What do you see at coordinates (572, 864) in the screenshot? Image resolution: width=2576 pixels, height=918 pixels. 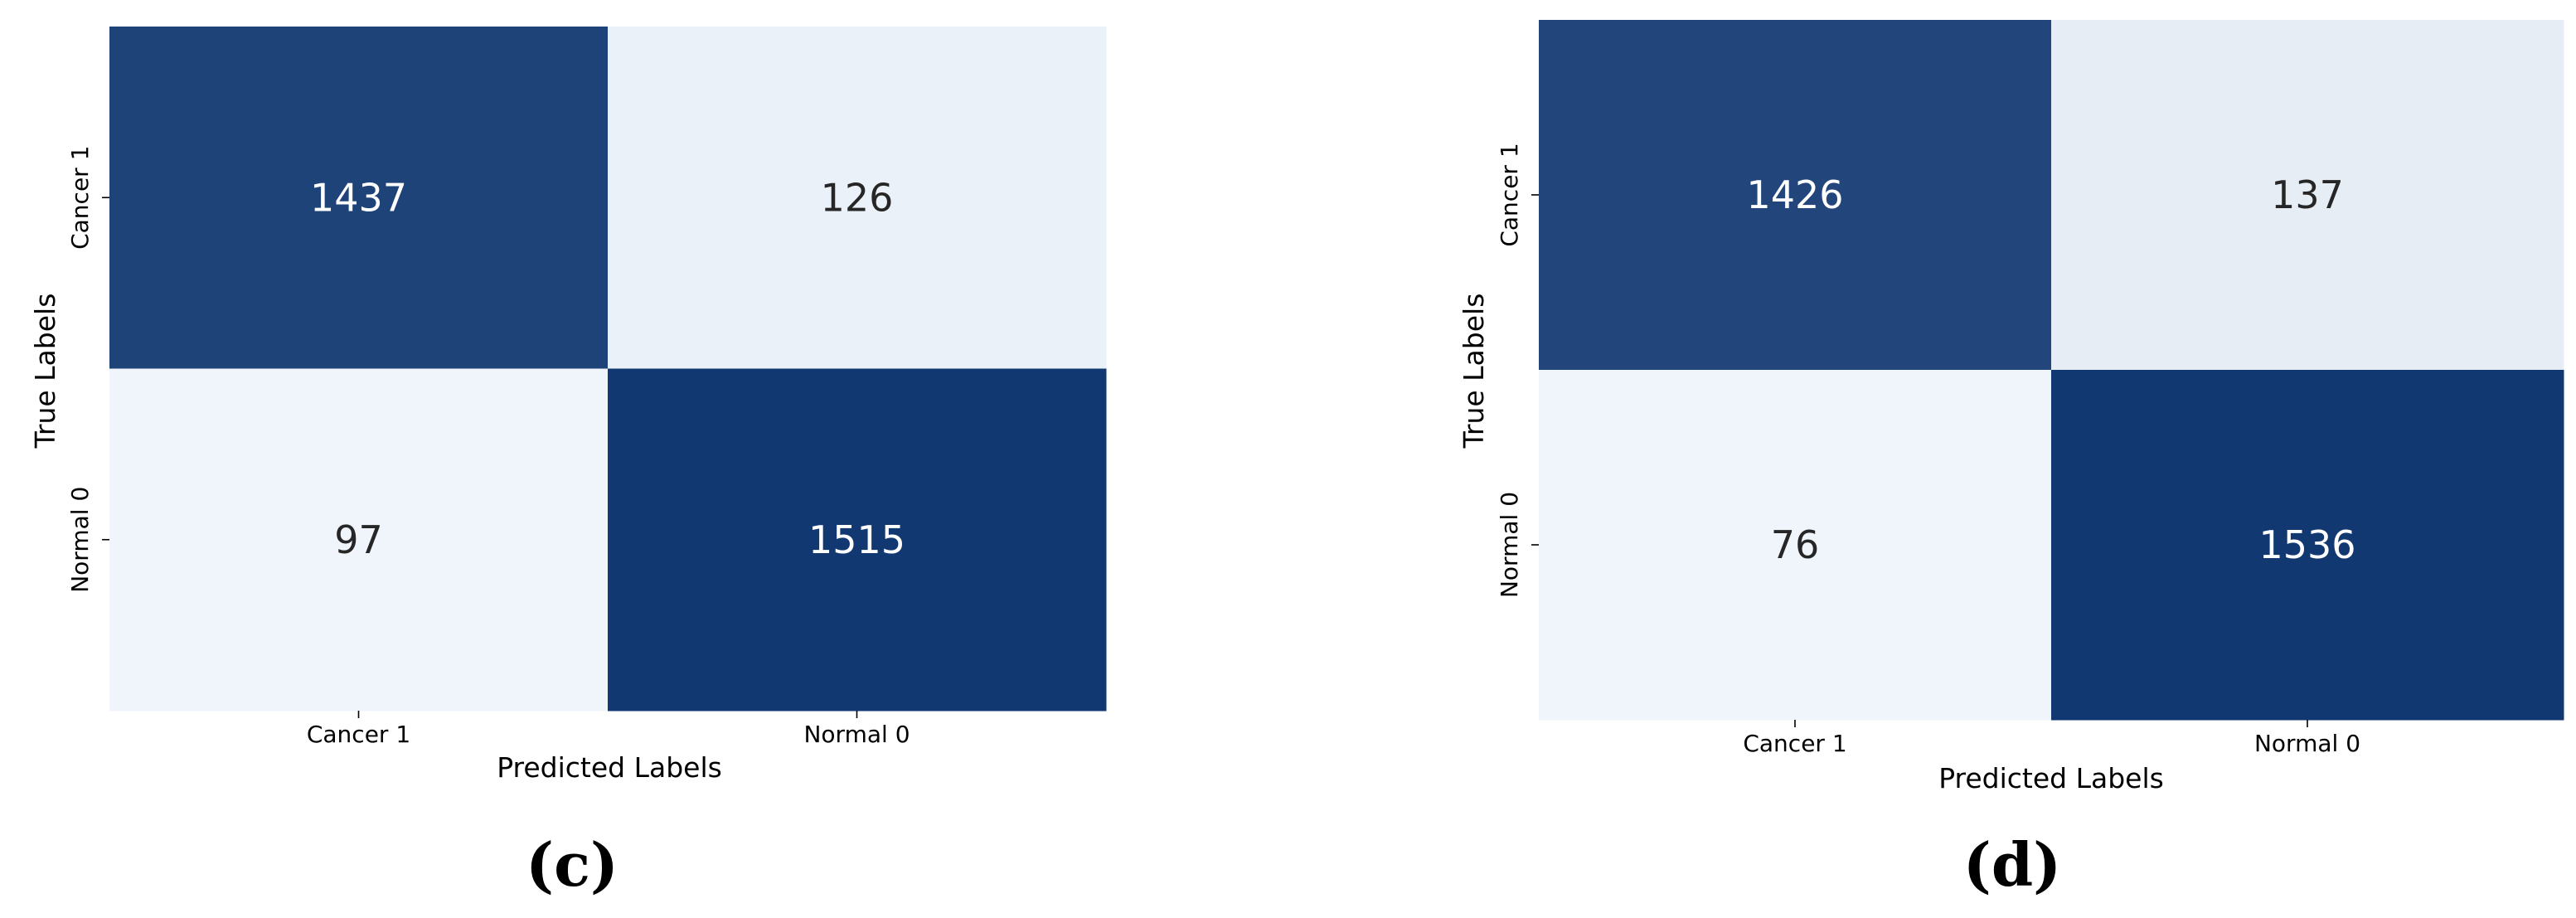 I see `panel-caption: (c)` at bounding box center [572, 864].